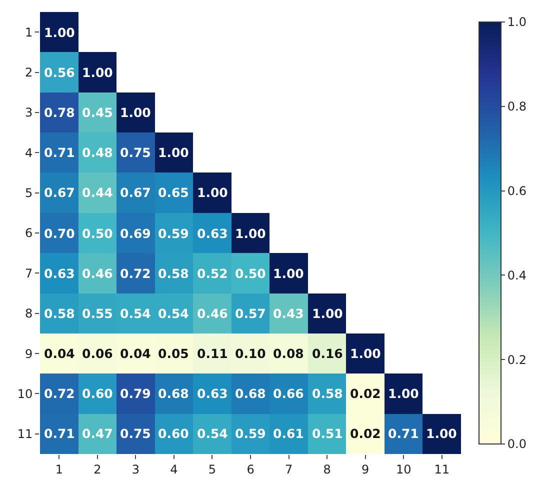 Image resolution: width=550 pixels, height=482 pixels. Describe the element at coordinates (28, 233) in the screenshot. I see `y-tick-label: 6` at that location.